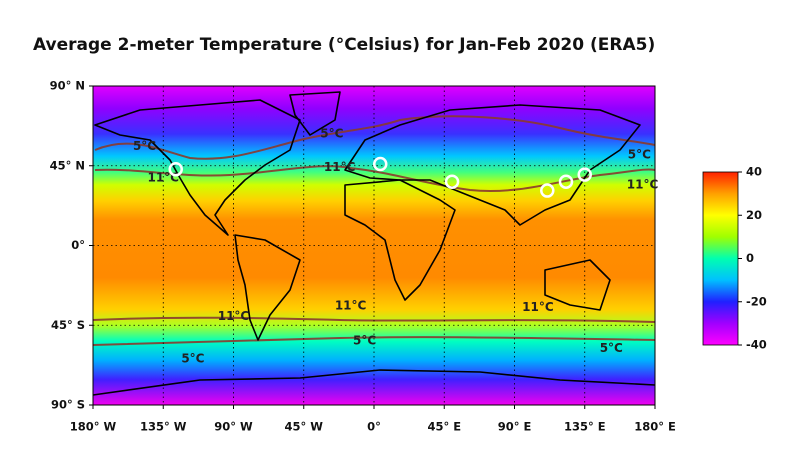 This screenshot has height=471, width=800. What do you see at coordinates (163, 427) in the screenshot?
I see `x-tick-label: 135° W` at bounding box center [163, 427].